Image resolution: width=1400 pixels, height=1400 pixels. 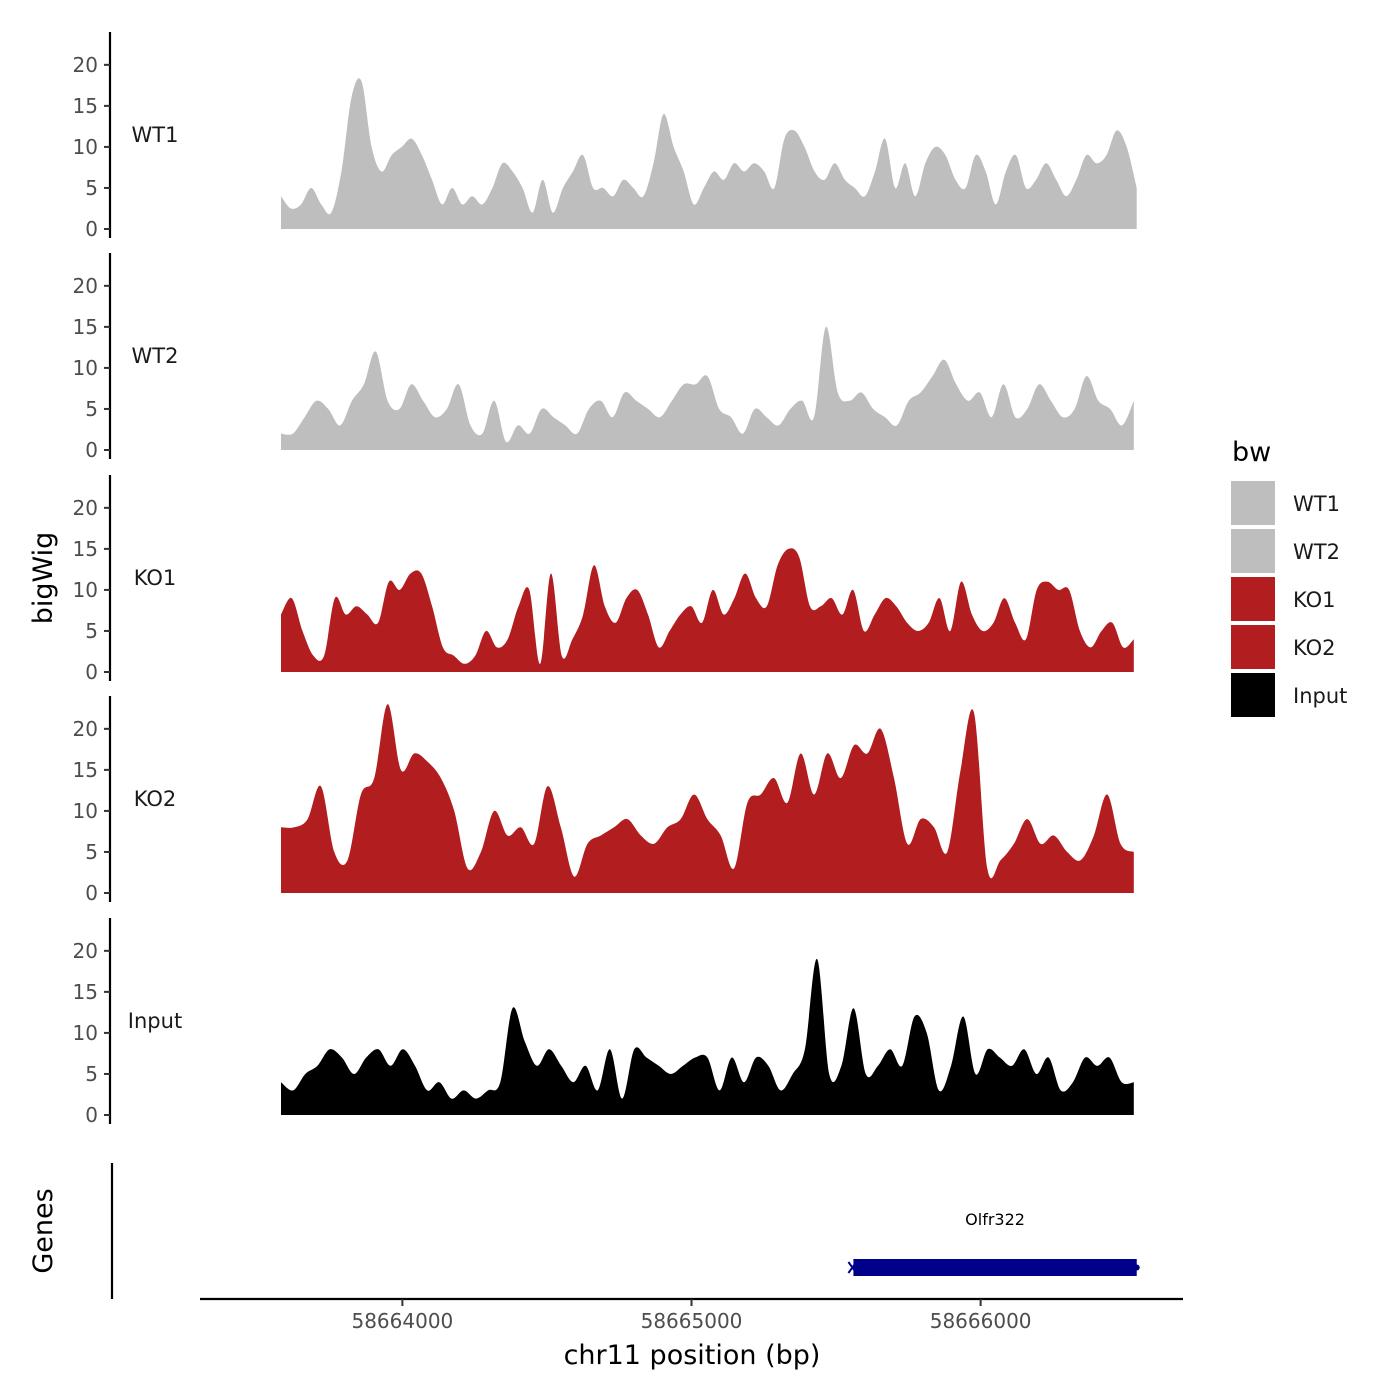 What do you see at coordinates (995, 1219) in the screenshot?
I see `gene-label: Olfr322` at bounding box center [995, 1219].